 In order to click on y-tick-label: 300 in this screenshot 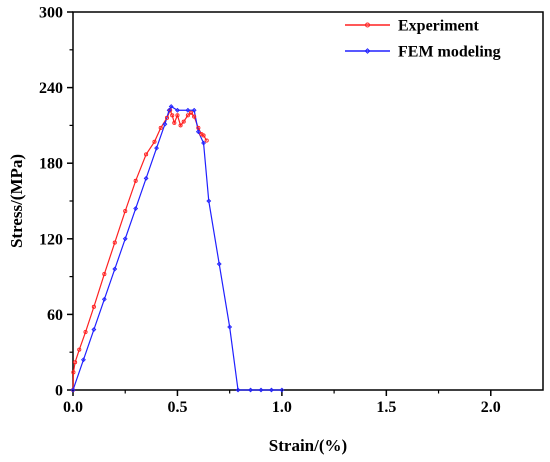, I will do `click(51, 13)`.